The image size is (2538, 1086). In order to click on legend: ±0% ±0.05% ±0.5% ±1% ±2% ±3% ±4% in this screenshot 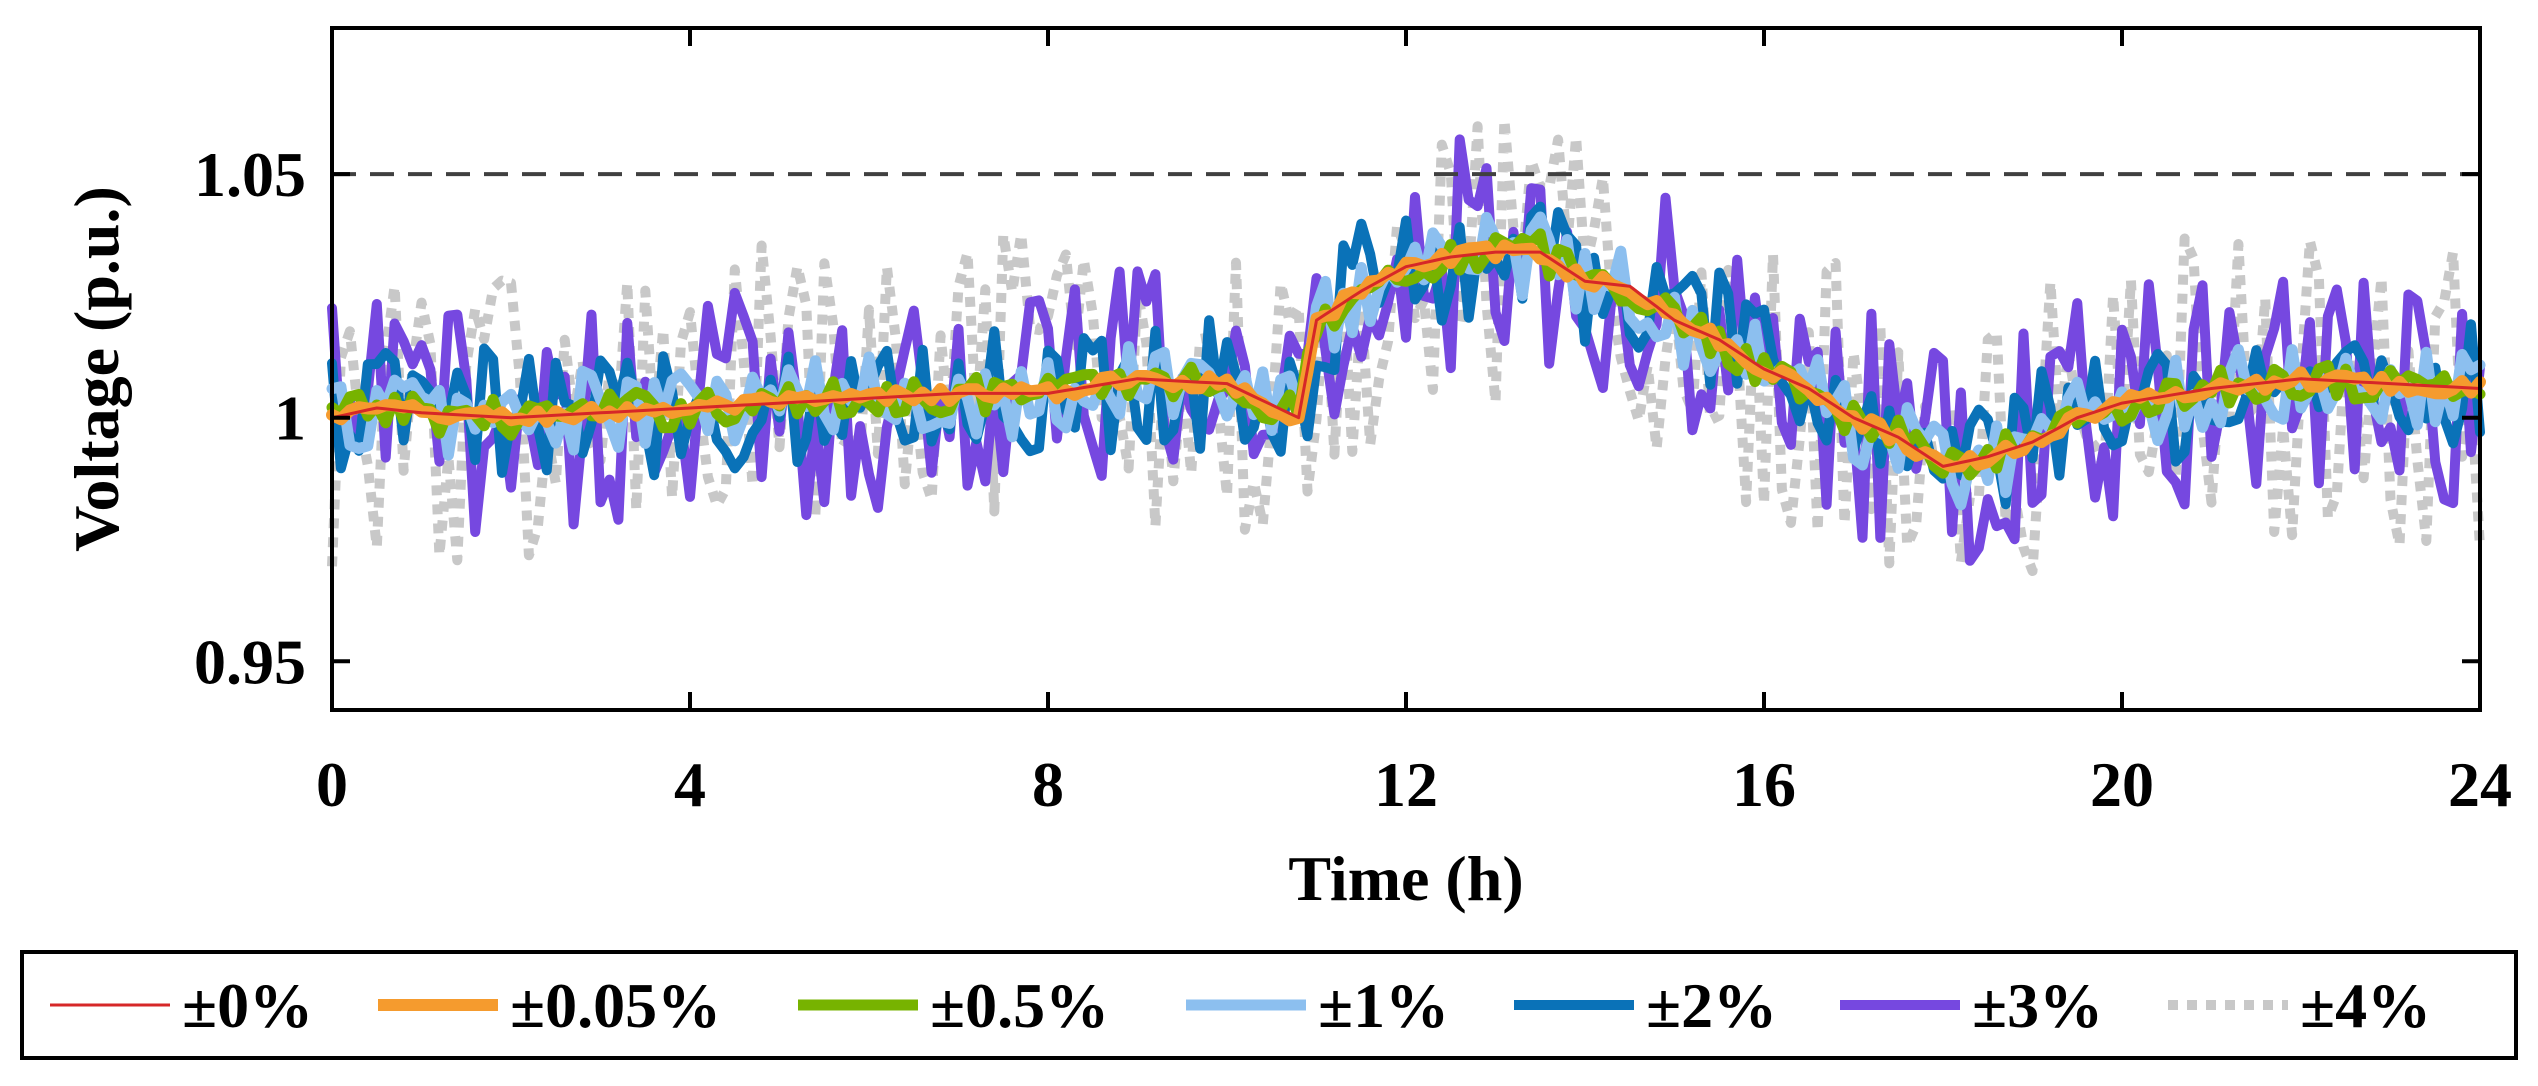, I will do `click(1240, 1005)`.